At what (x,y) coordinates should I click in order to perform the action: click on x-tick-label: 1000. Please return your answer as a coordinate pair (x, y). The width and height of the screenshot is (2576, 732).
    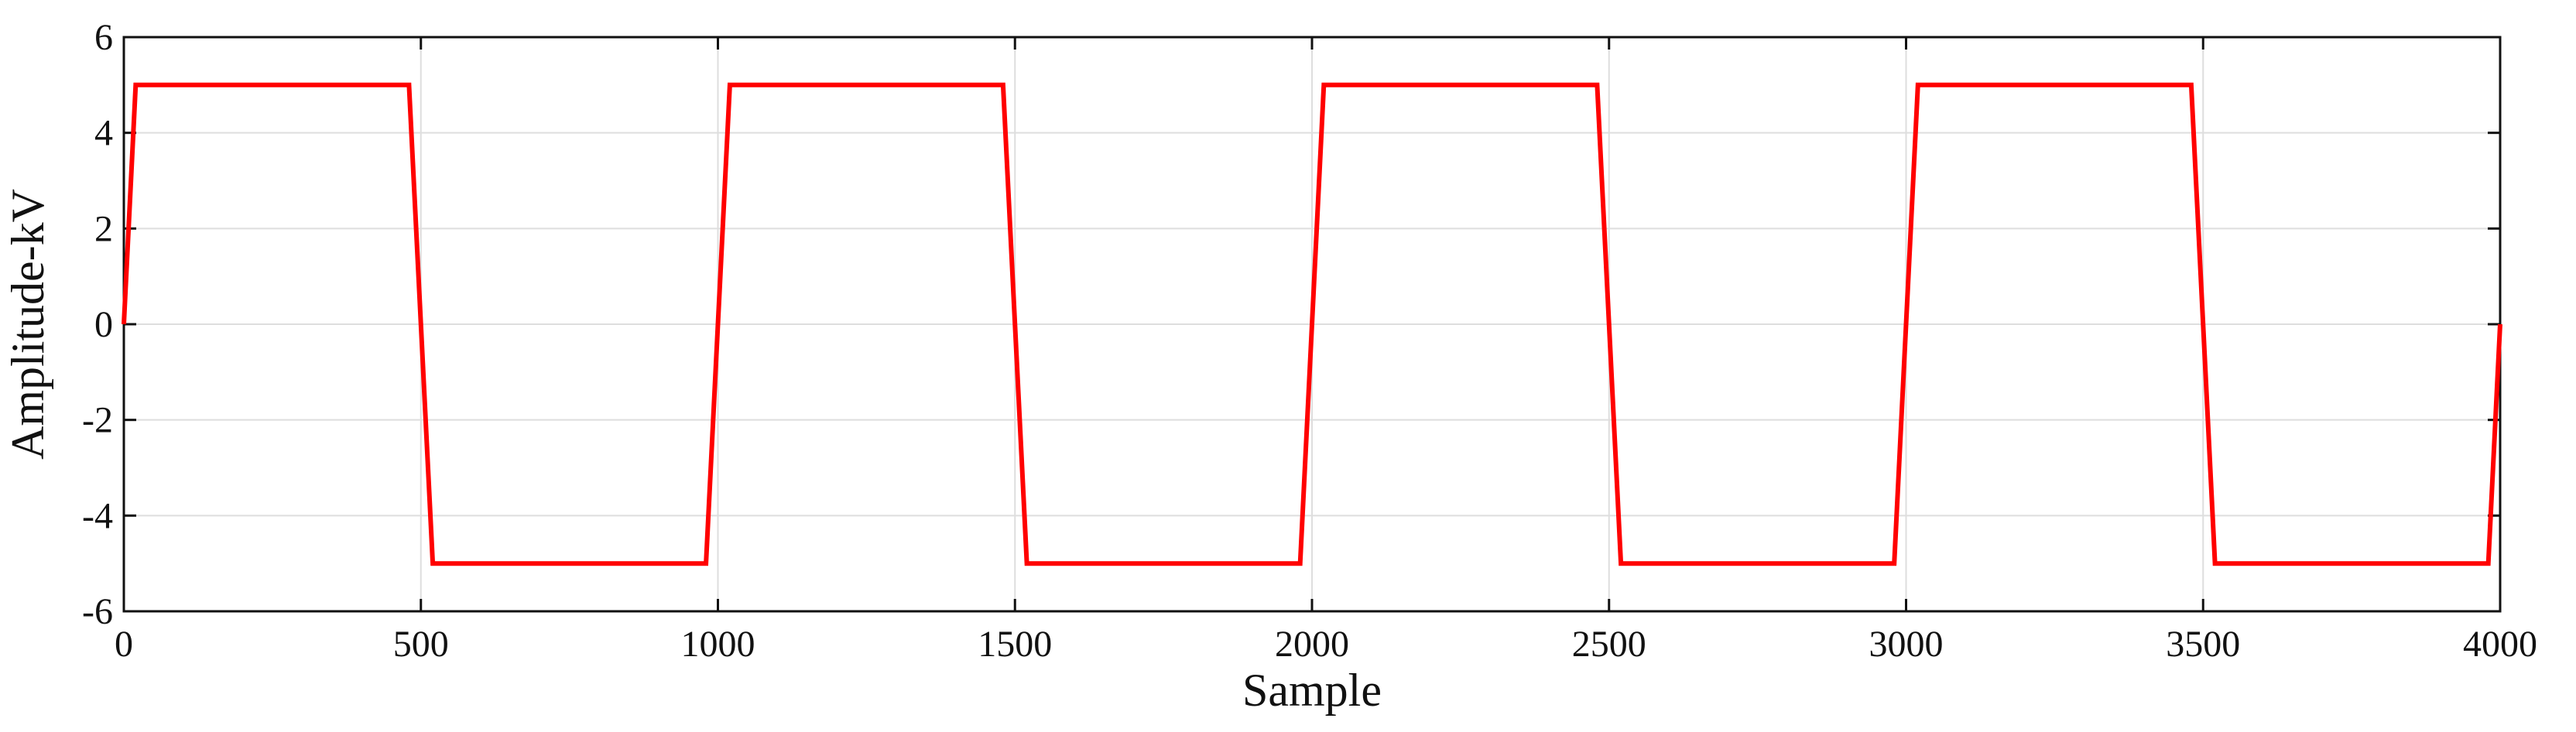
    Looking at the image, I should click on (718, 644).